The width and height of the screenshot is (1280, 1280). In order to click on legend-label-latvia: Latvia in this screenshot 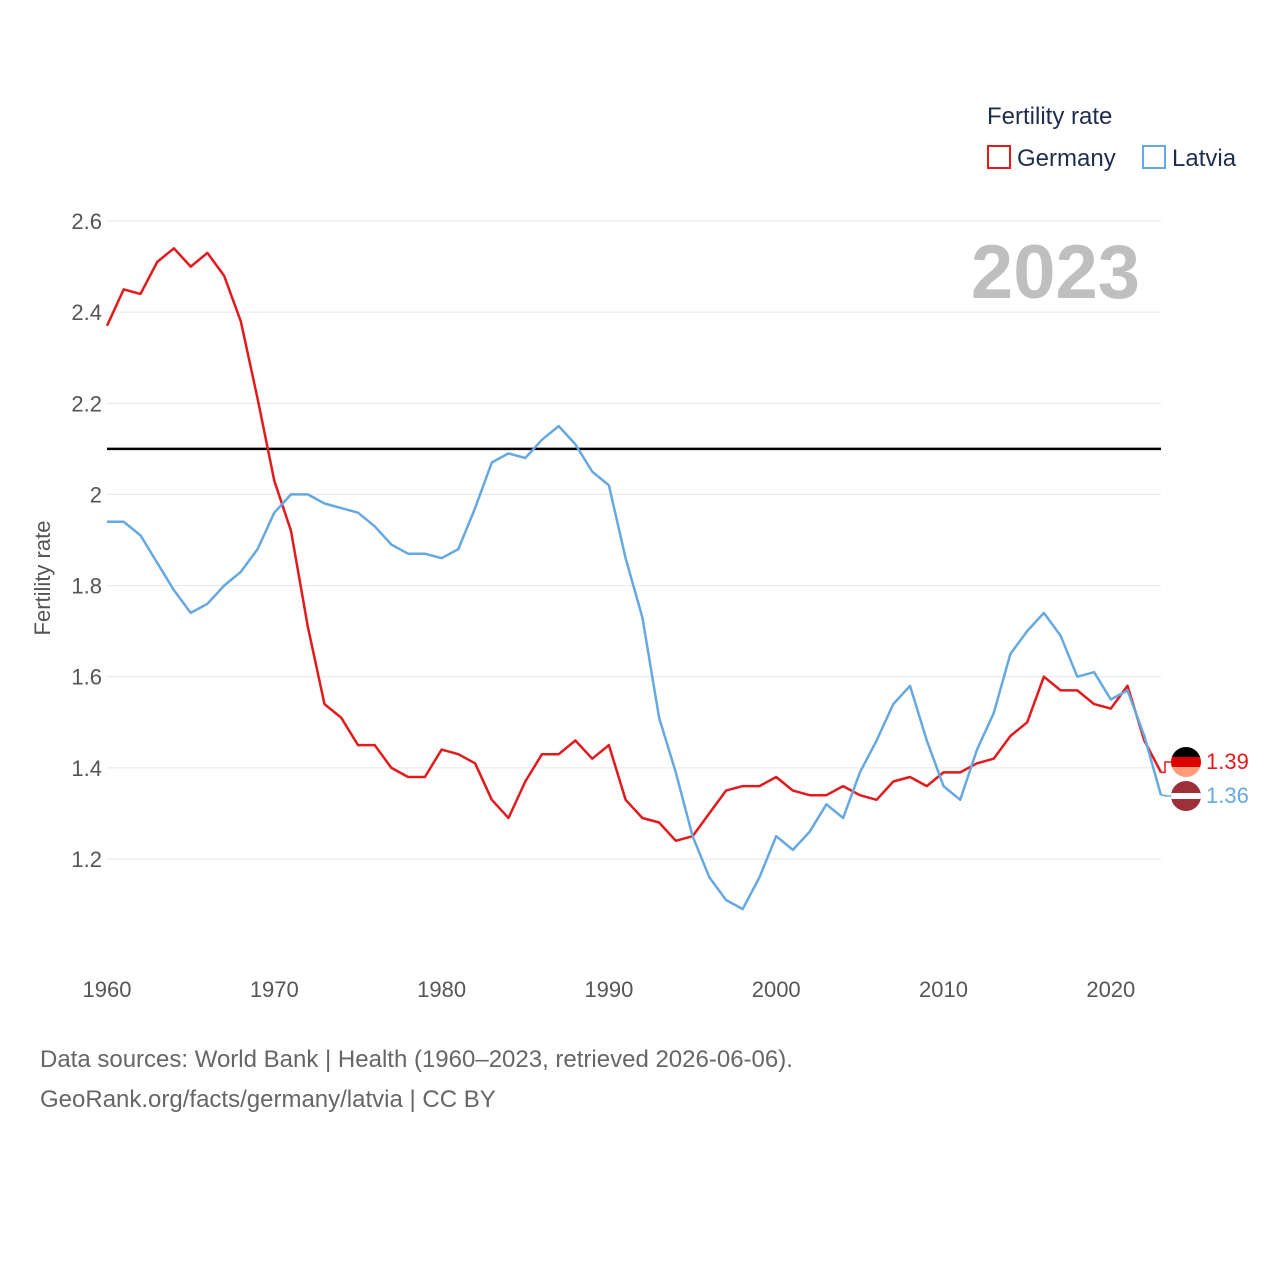, I will do `click(1204, 158)`.